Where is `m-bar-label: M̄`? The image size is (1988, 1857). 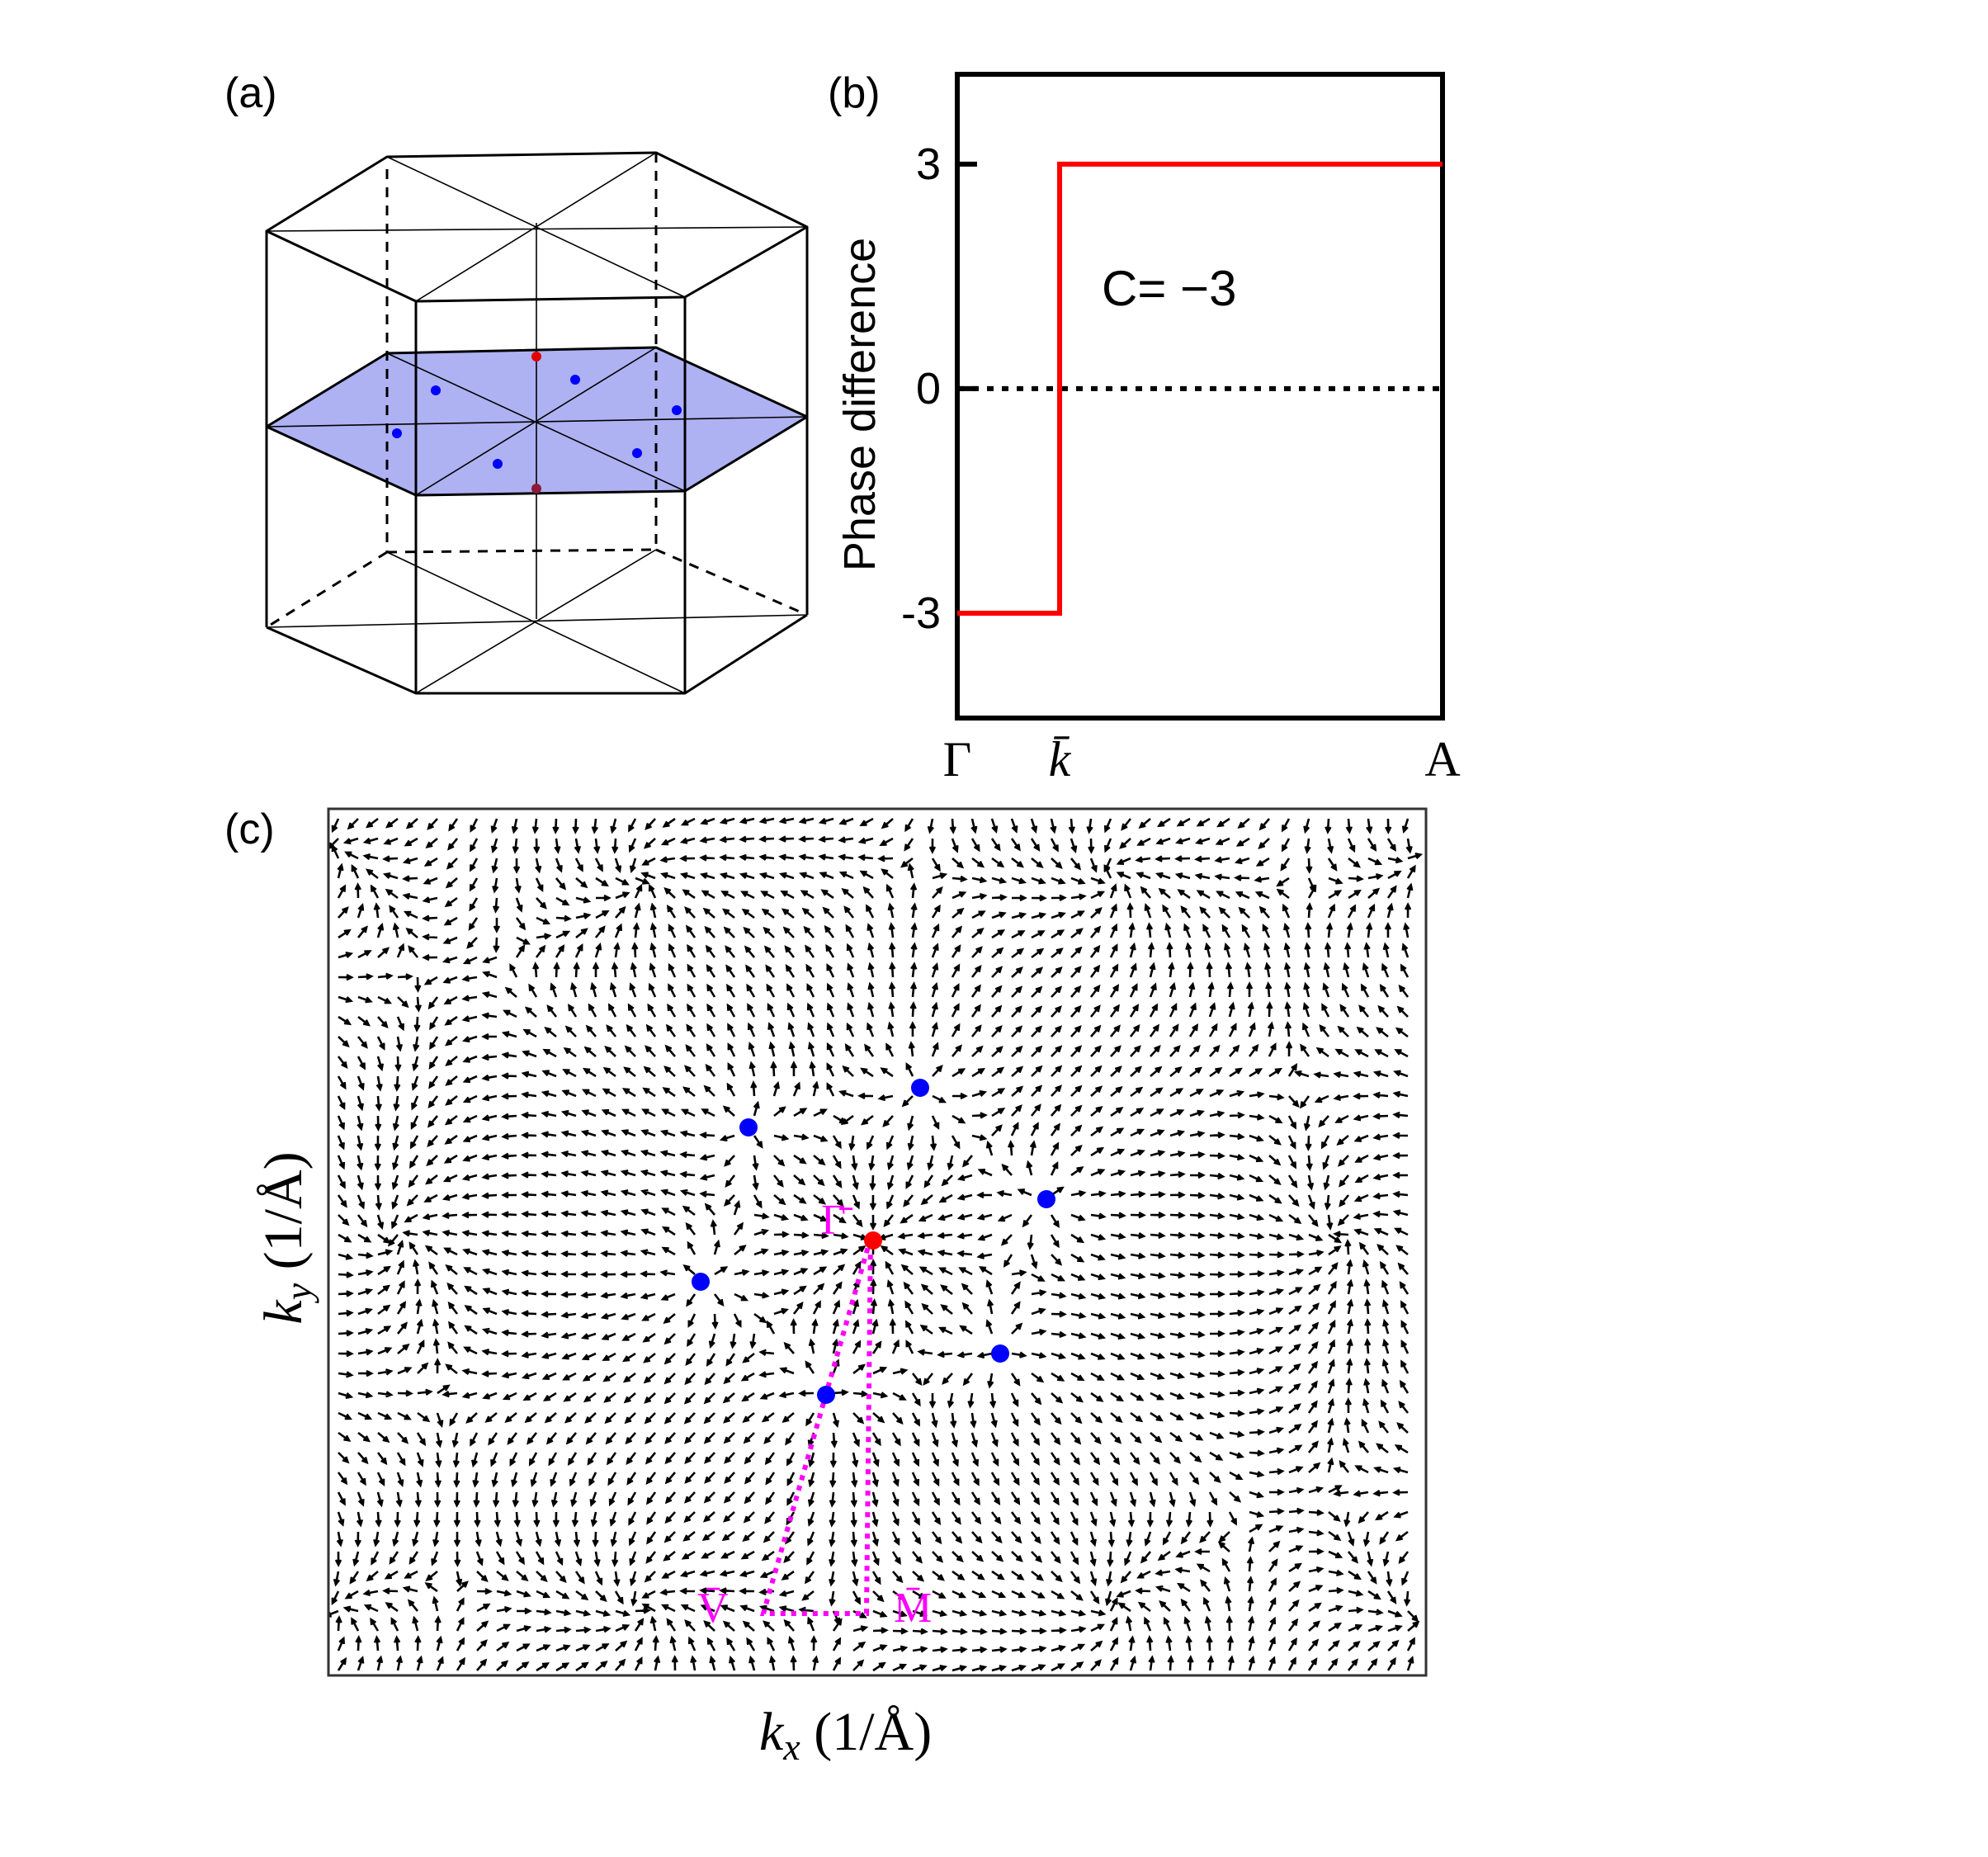 m-bar-label: M̄ is located at coordinates (913, 1608).